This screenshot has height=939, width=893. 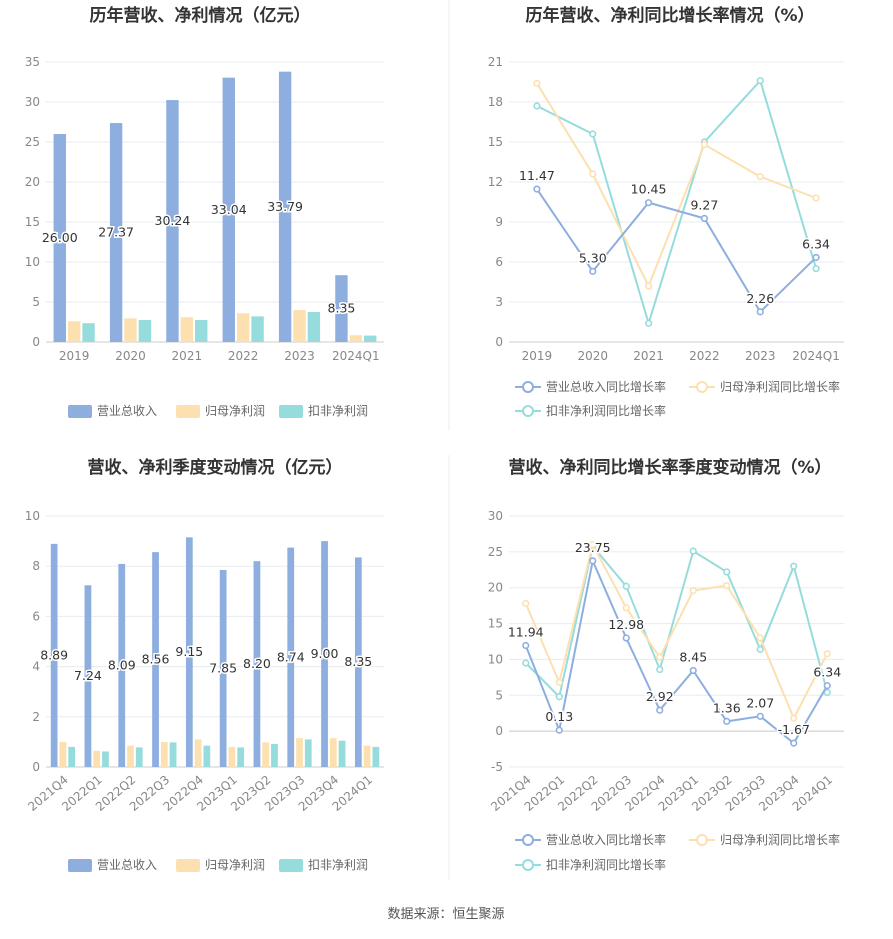 I want to click on legend-label: 营业总收入同比增长率, so click(x=606, y=839).